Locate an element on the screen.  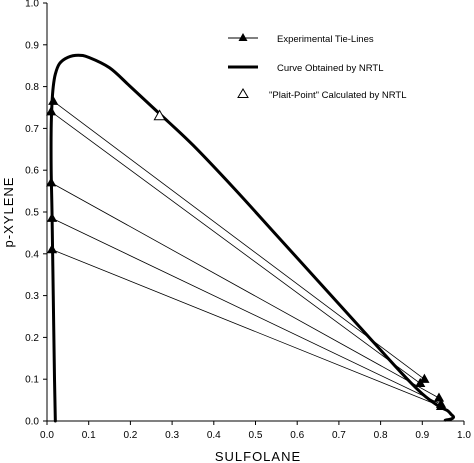
x-tick-label: 0.7 is located at coordinates (339, 435).